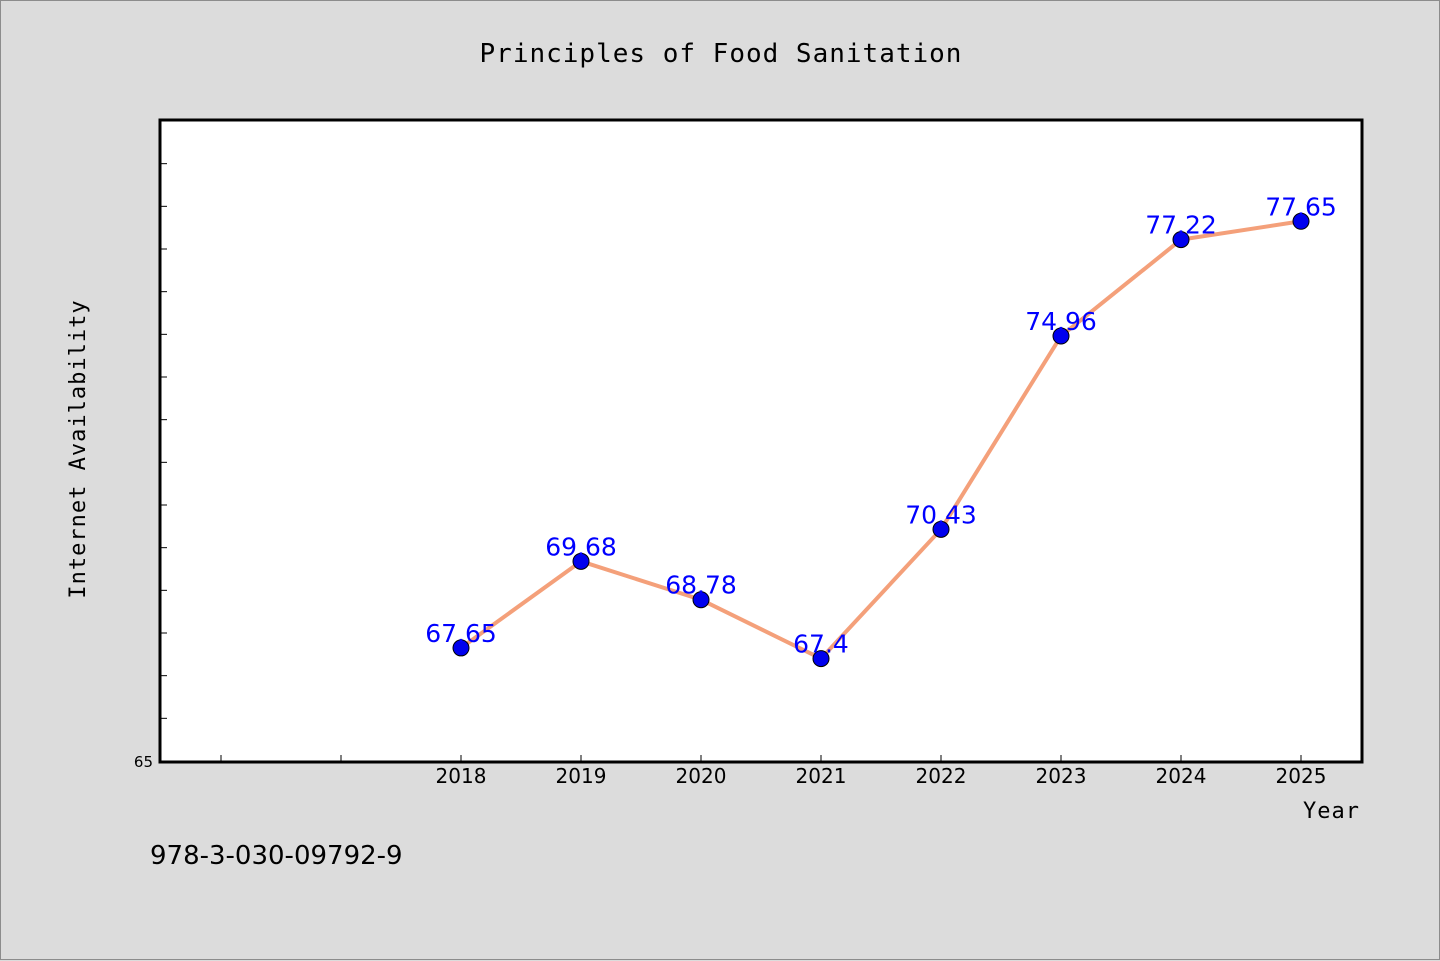  What do you see at coordinates (143, 762) in the screenshot?
I see `y-axis-min-label: 65` at bounding box center [143, 762].